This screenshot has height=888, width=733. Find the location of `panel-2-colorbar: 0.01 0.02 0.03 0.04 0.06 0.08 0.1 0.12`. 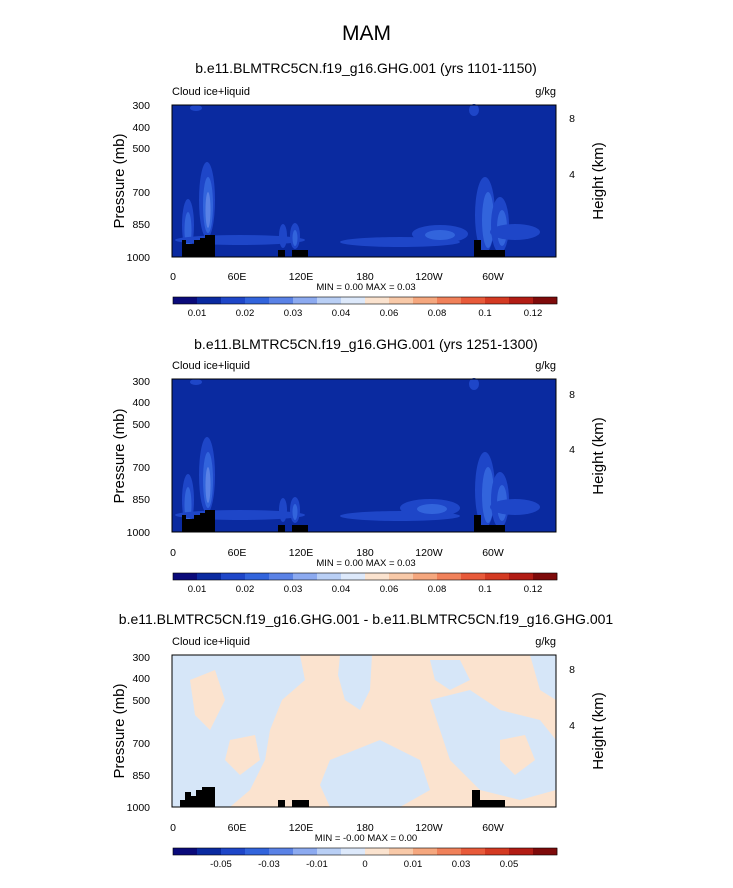

panel-2-colorbar: 0.01 0.02 0.03 0.04 0.06 0.08 0.1 0.12 is located at coordinates (365, 583).